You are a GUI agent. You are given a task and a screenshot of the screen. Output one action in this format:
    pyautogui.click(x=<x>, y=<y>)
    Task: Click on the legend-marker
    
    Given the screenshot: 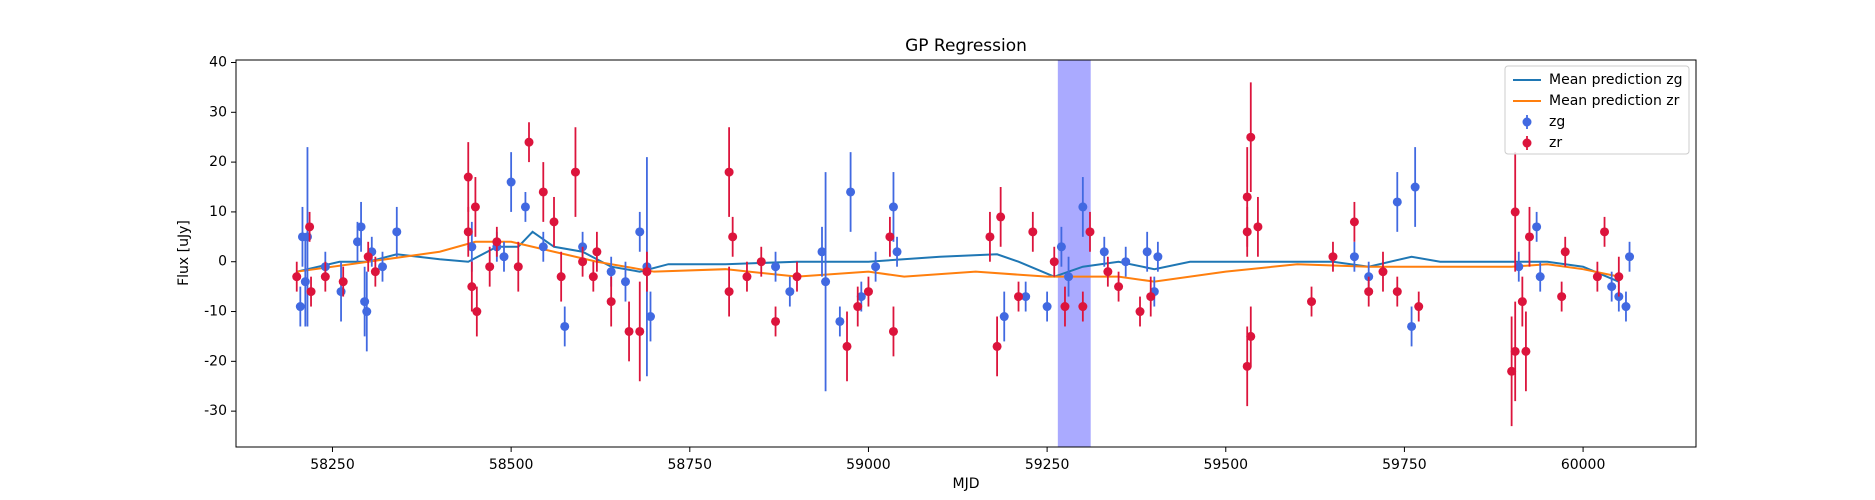 What is the action you would take?
    pyautogui.click(x=1527, y=143)
    